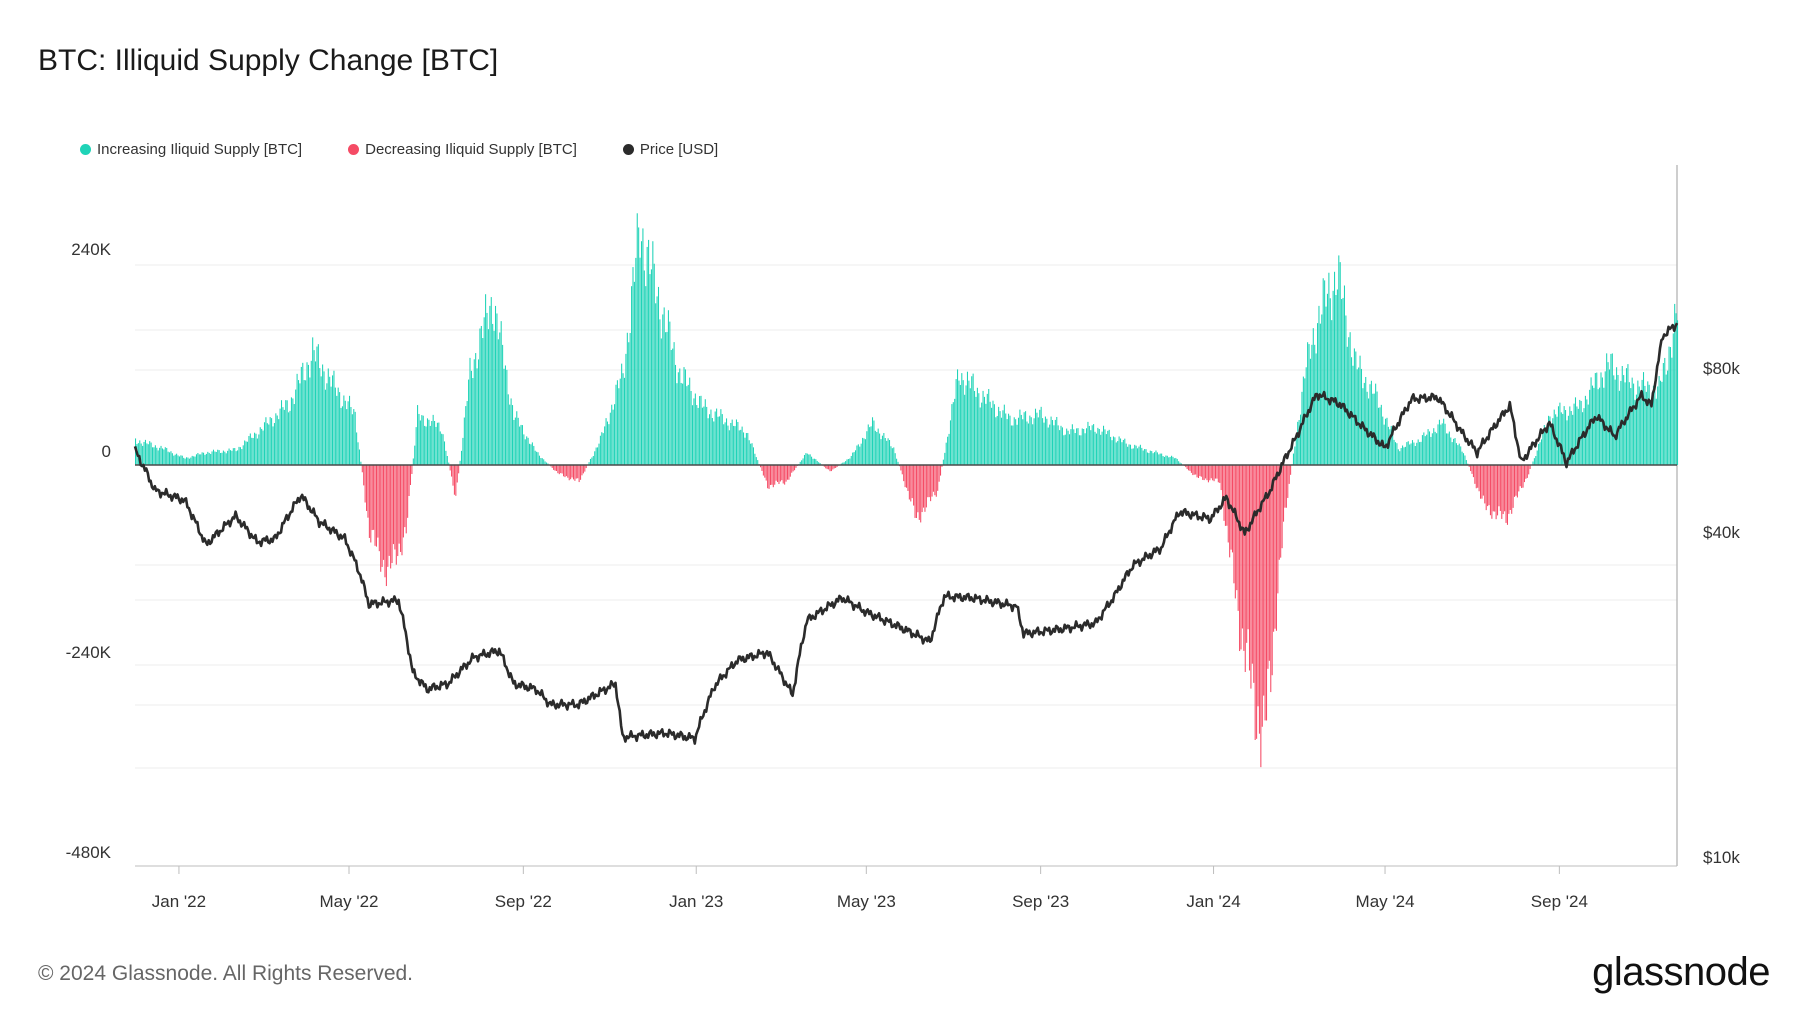  Describe the element at coordinates (679, 149) in the screenshot. I see `legend-label-price: Price [USD]` at that location.